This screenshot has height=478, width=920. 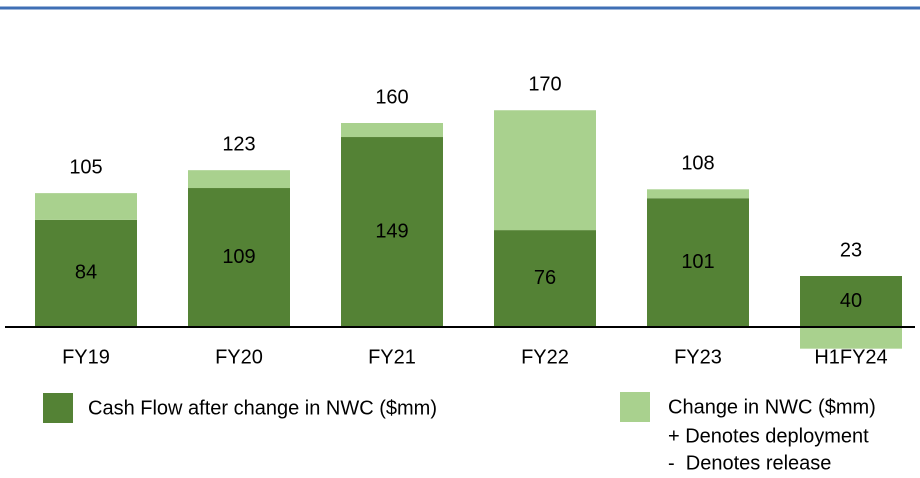 What do you see at coordinates (391, 97) in the screenshot?
I see `total-label: 160` at bounding box center [391, 97].